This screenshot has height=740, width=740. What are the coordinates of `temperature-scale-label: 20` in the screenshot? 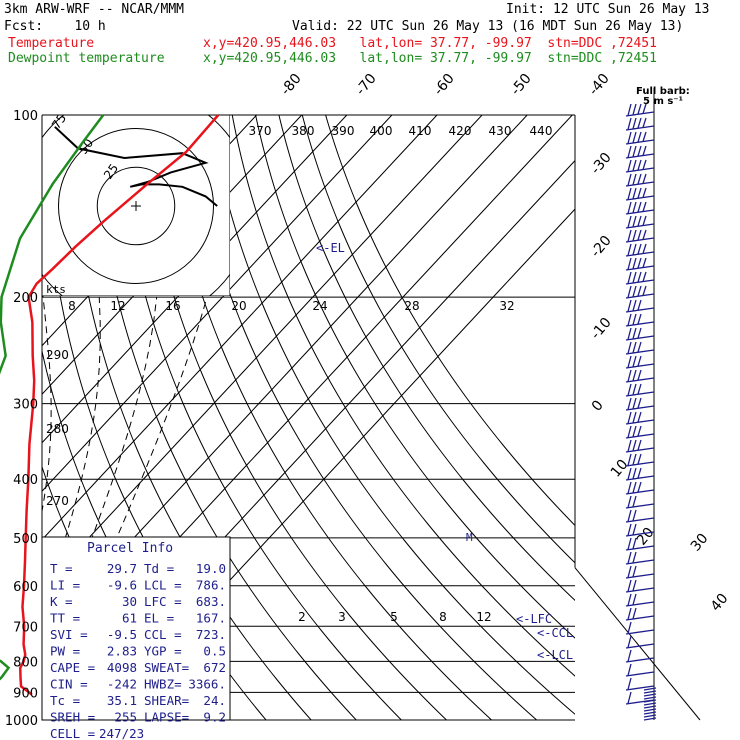 It's located at (238, 306).